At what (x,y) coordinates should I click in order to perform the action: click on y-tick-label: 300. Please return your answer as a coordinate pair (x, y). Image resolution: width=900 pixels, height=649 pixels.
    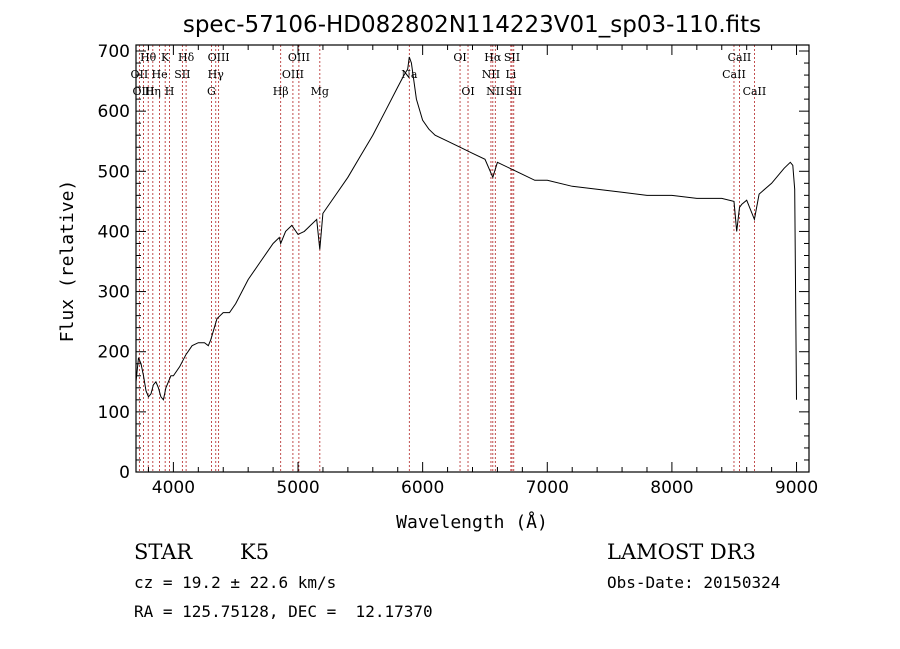
    Looking at the image, I should click on (114, 293).